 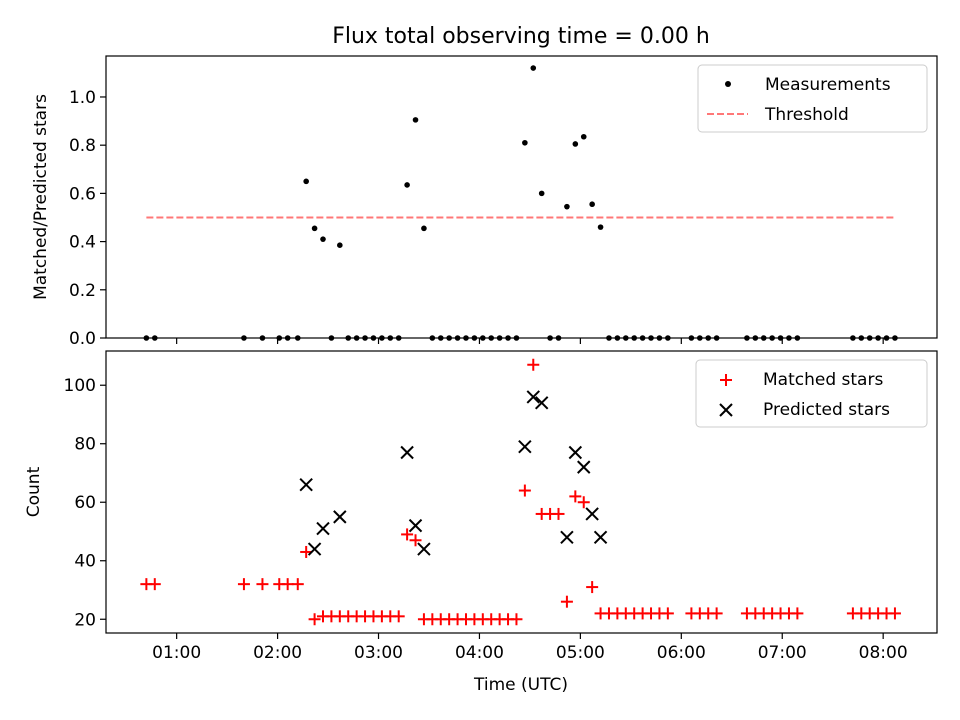 What do you see at coordinates (87, 218) in the screenshot?
I see `top-y-ticks: 0.0 0.2 0.4 0.6 0.8 1.0` at bounding box center [87, 218].